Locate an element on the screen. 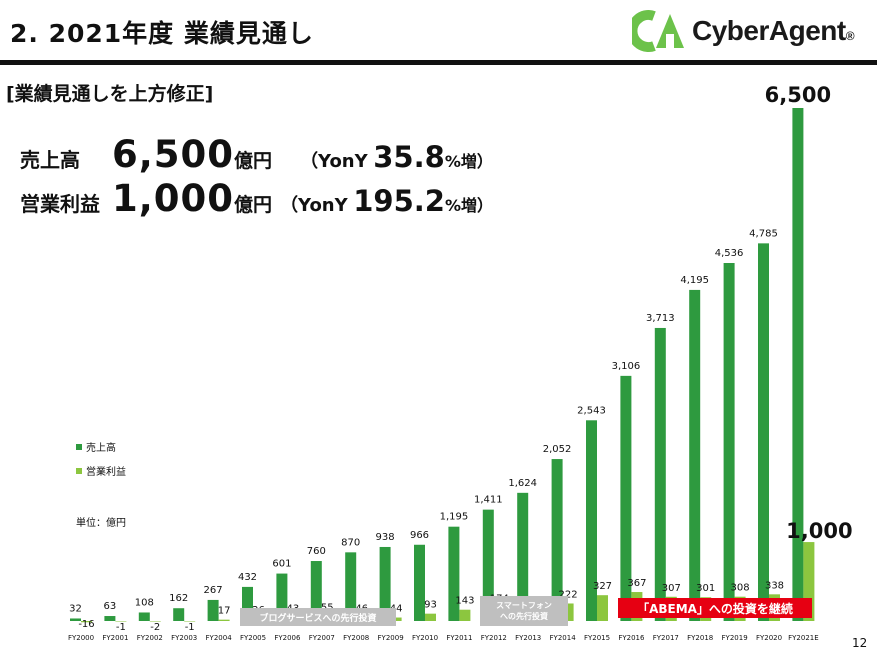 This screenshot has height=656, width=877. profit-value-label: 327 is located at coordinates (602, 586).